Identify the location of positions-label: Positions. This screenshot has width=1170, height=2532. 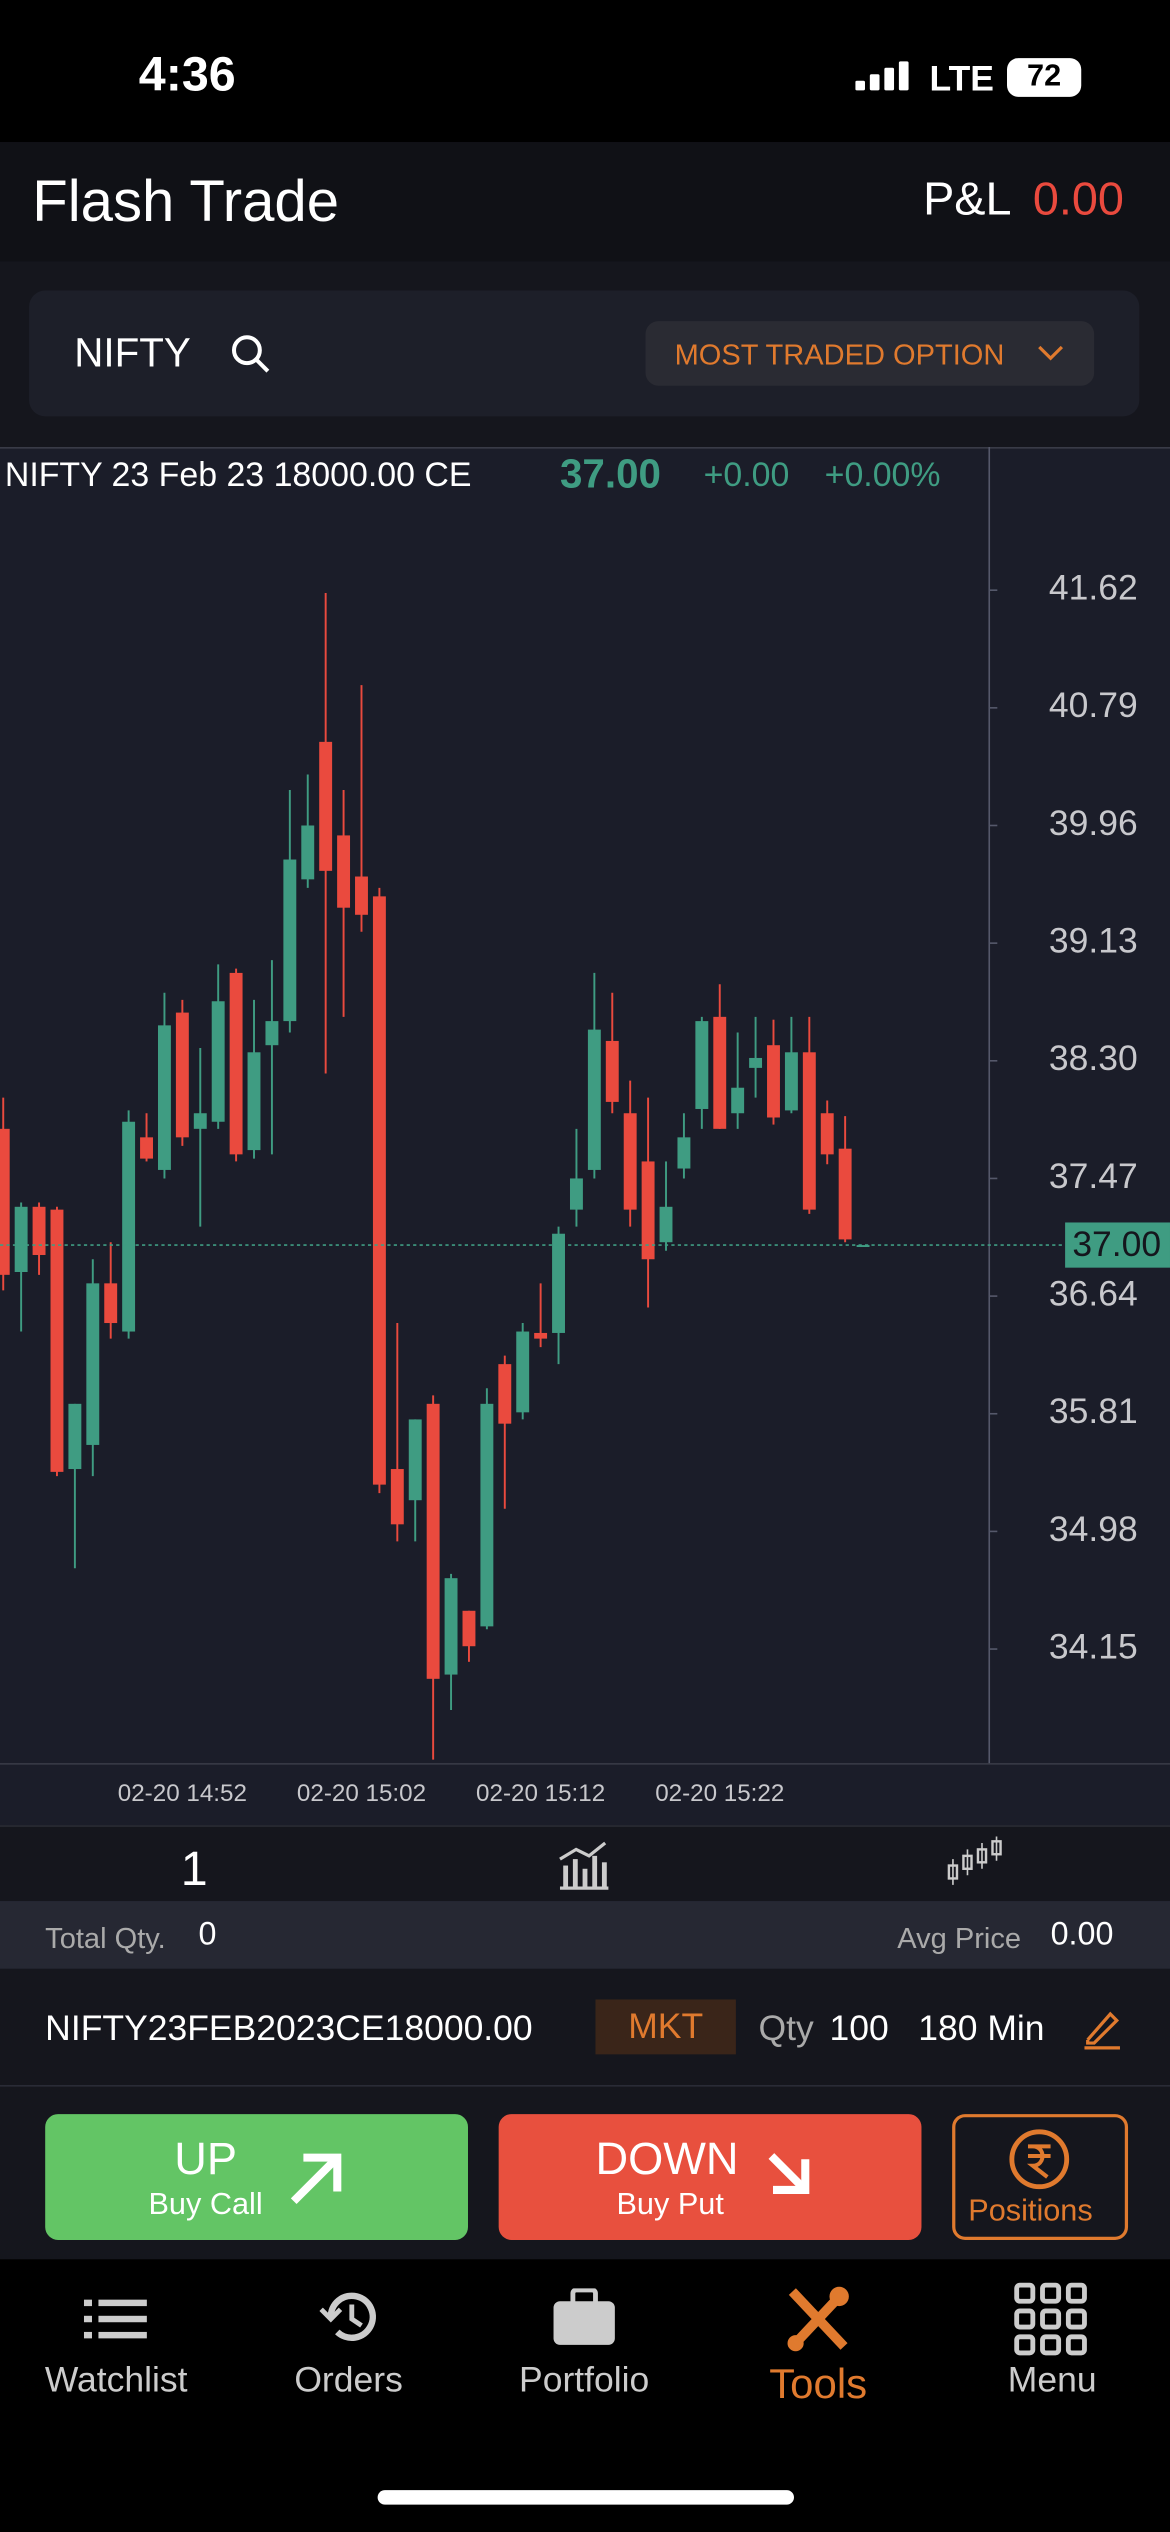
(1030, 2211).